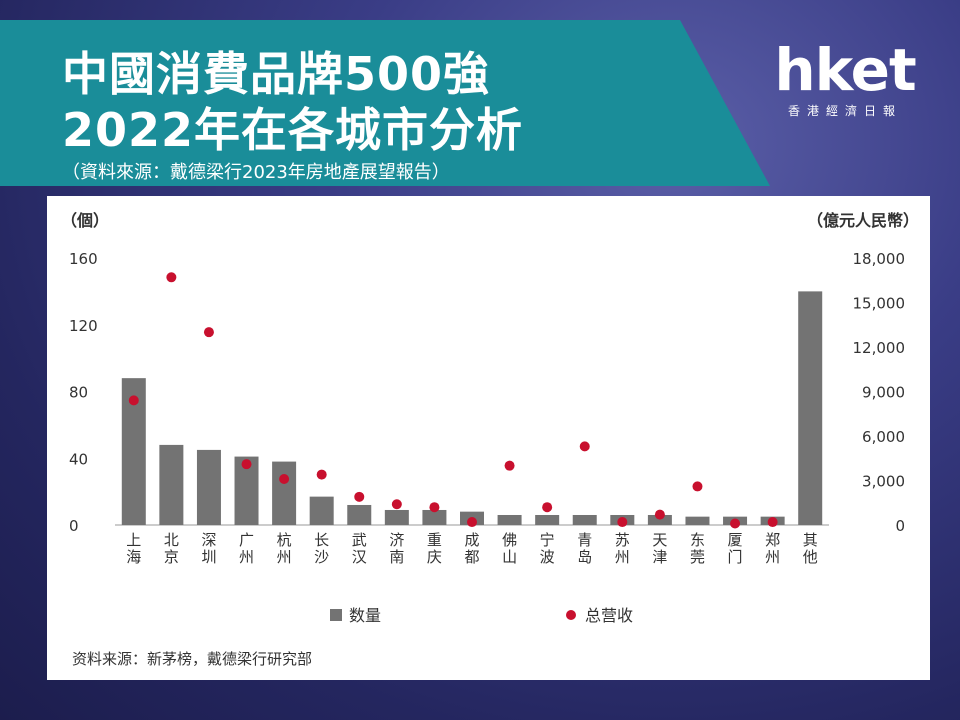 The width and height of the screenshot is (960, 720). What do you see at coordinates (735, 548) in the screenshot?
I see `x-tick-label-厦门: 厦门` at bounding box center [735, 548].